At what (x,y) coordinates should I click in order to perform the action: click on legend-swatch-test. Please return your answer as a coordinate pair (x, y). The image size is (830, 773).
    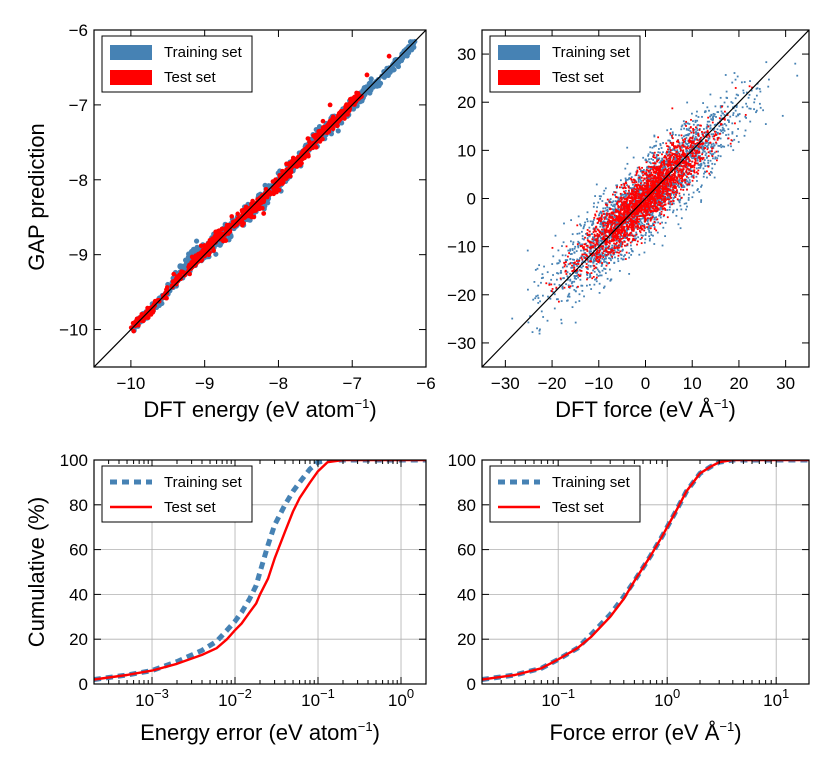
    Looking at the image, I should click on (131, 77).